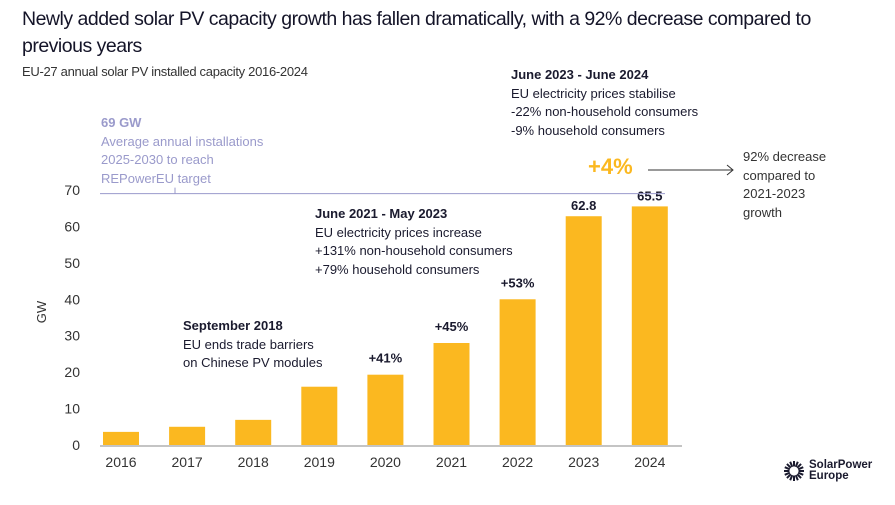 The height and width of the screenshot is (505, 895). Describe the element at coordinates (41, 311) in the screenshot. I see `y-axis-label: GW` at that location.